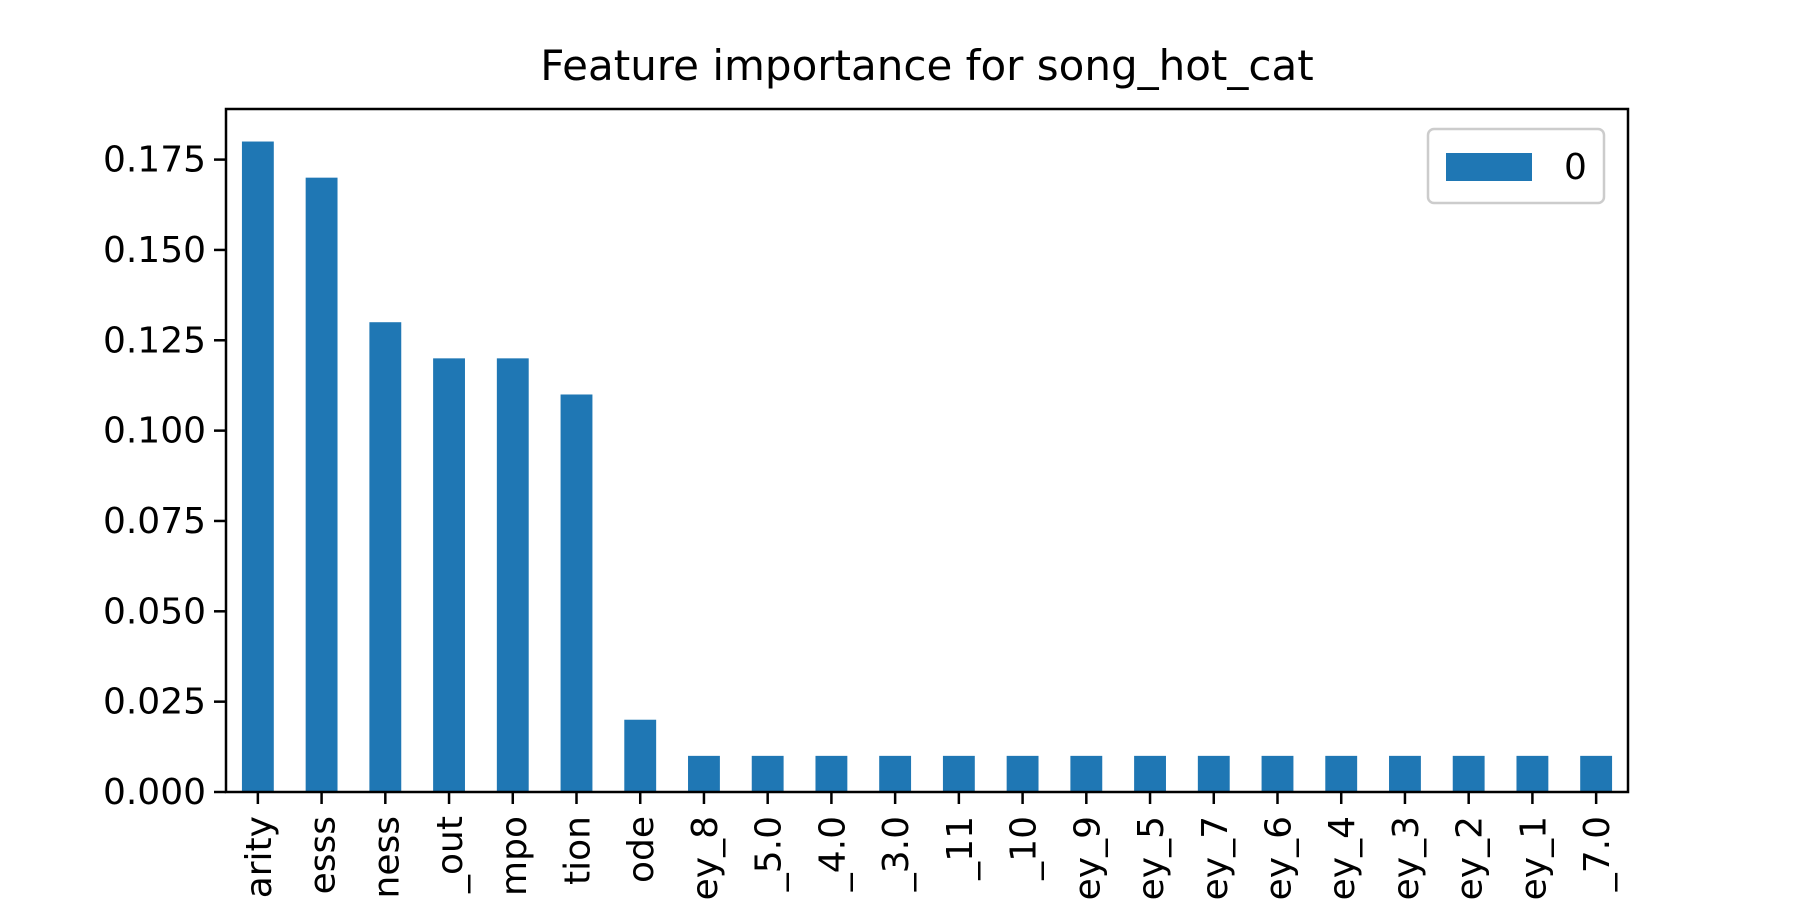 Image resolution: width=1800 pixels, height=900 pixels. I want to click on y-tick-label-4: 0.100, so click(154, 431).